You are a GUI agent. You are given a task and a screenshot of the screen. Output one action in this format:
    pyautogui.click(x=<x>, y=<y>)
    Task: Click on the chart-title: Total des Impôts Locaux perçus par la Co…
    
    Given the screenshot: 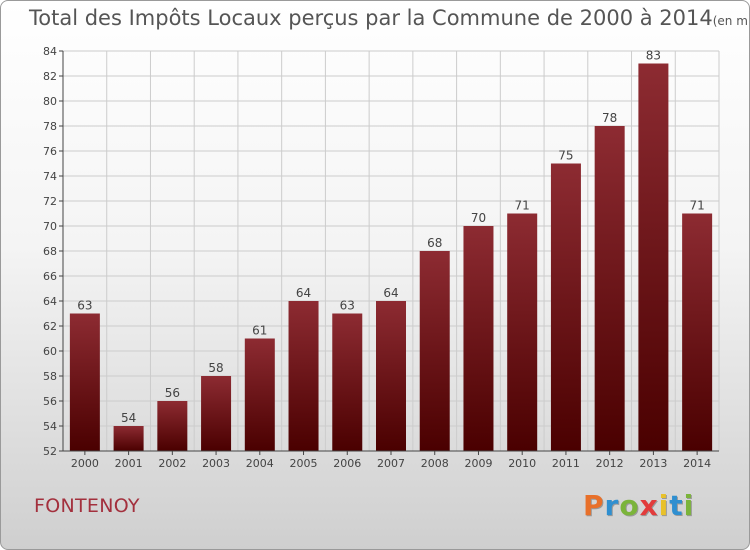 What is the action you would take?
    pyautogui.click(x=389, y=18)
    